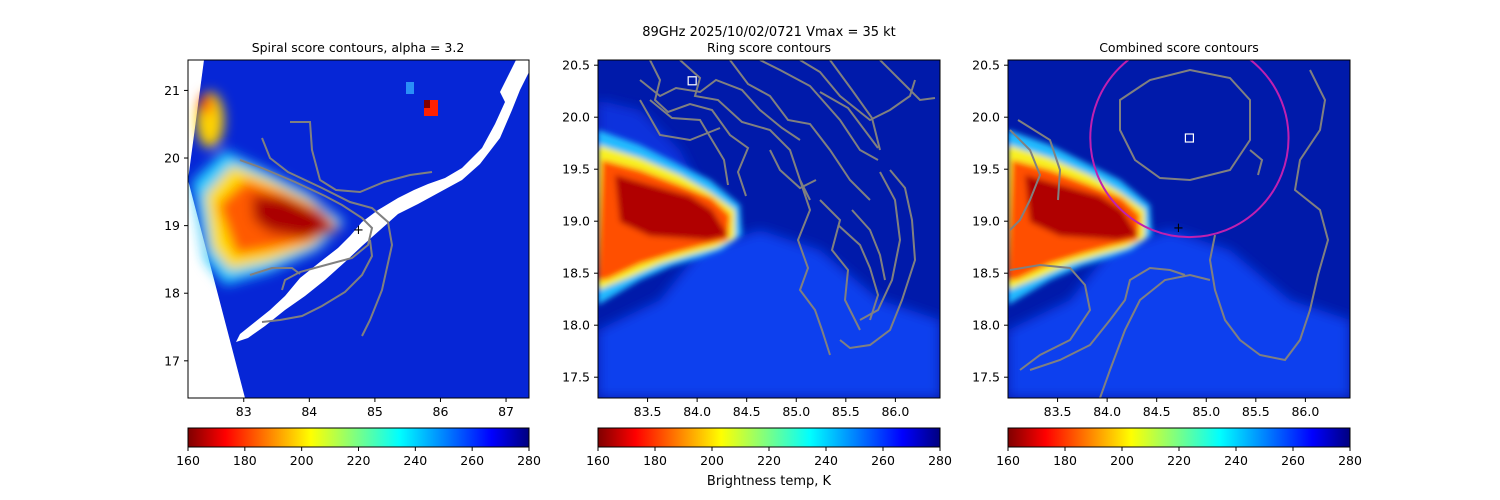  I want to click on no-data-streak, so click(382, 201).